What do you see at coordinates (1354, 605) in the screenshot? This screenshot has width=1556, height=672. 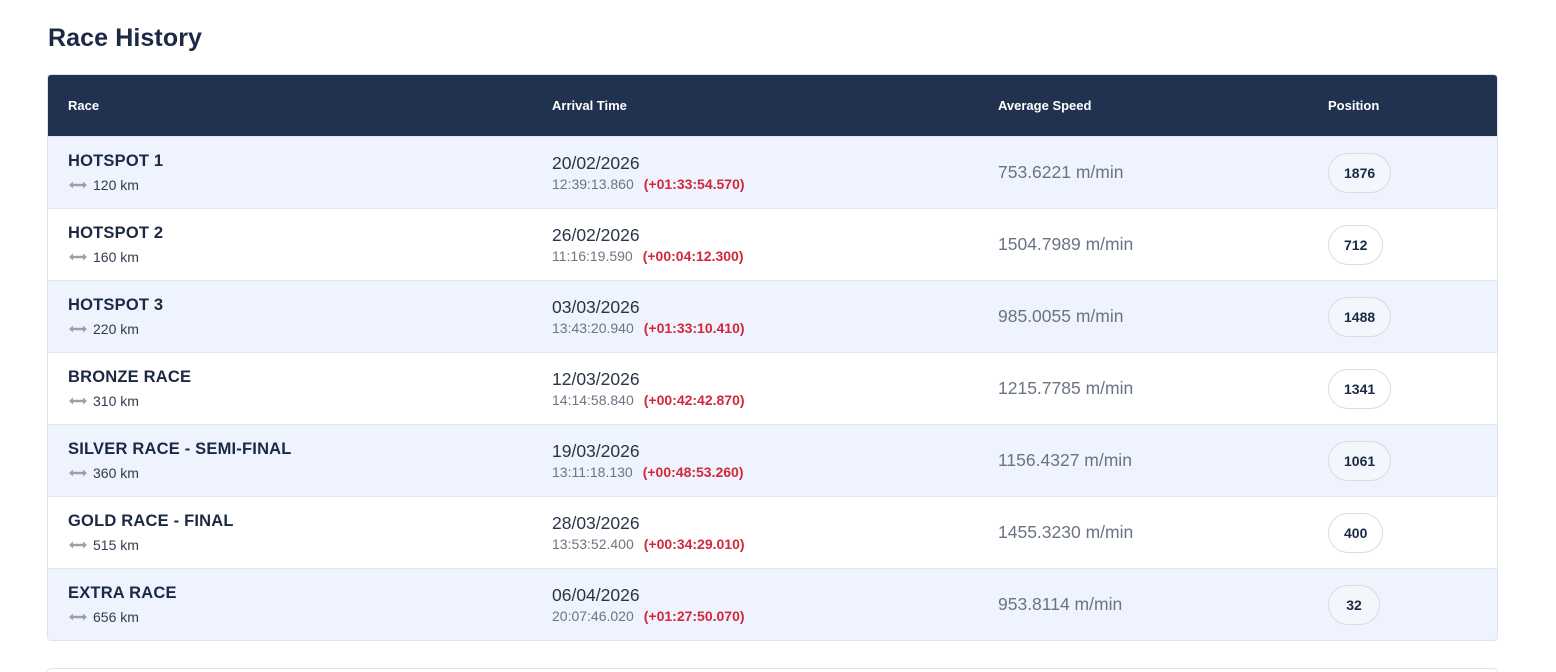 I see `position-badge: 32` at bounding box center [1354, 605].